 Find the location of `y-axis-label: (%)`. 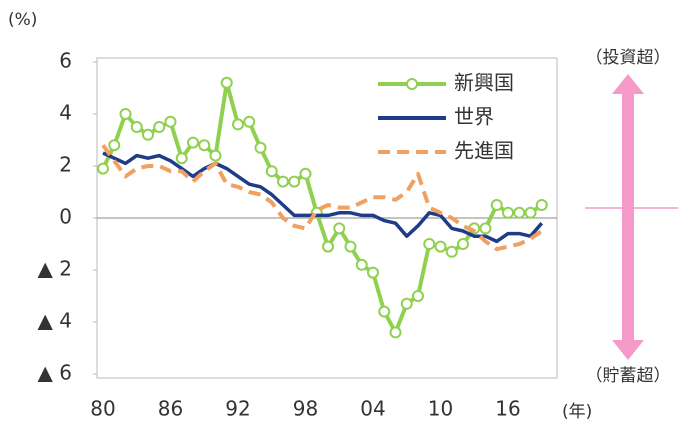

y-axis-label: (%) is located at coordinates (22, 20).